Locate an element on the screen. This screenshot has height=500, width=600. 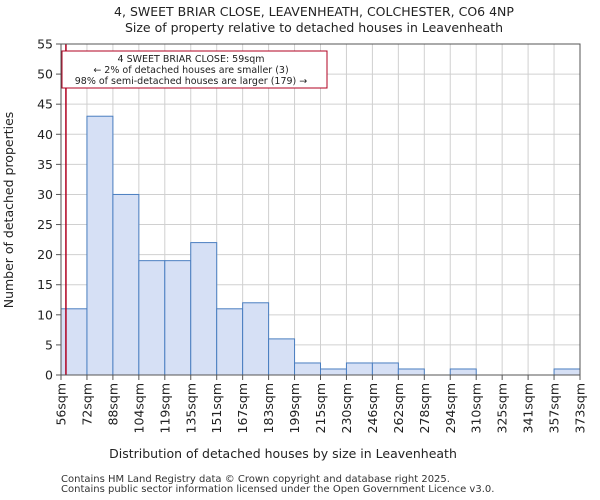
x-tick-label: 199sqm is located at coordinates (294, 408).